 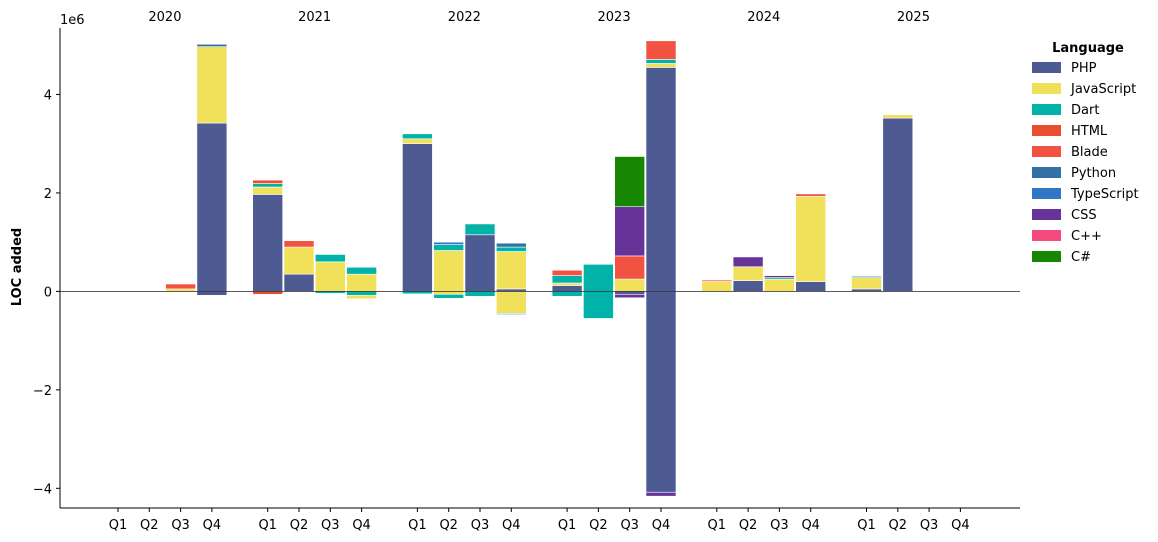 I want to click on bar-segment-2020-Q3-blade, so click(x=180, y=286).